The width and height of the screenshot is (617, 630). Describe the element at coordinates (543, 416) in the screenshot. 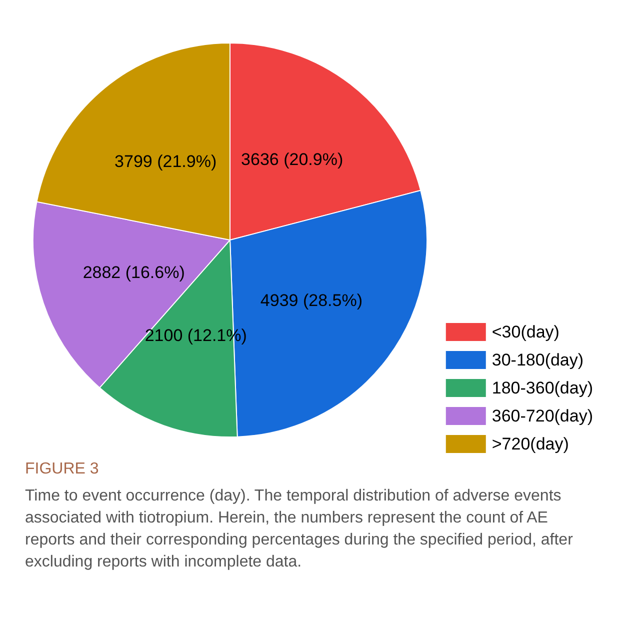

I see `legend-label: 360-720(day)` at that location.